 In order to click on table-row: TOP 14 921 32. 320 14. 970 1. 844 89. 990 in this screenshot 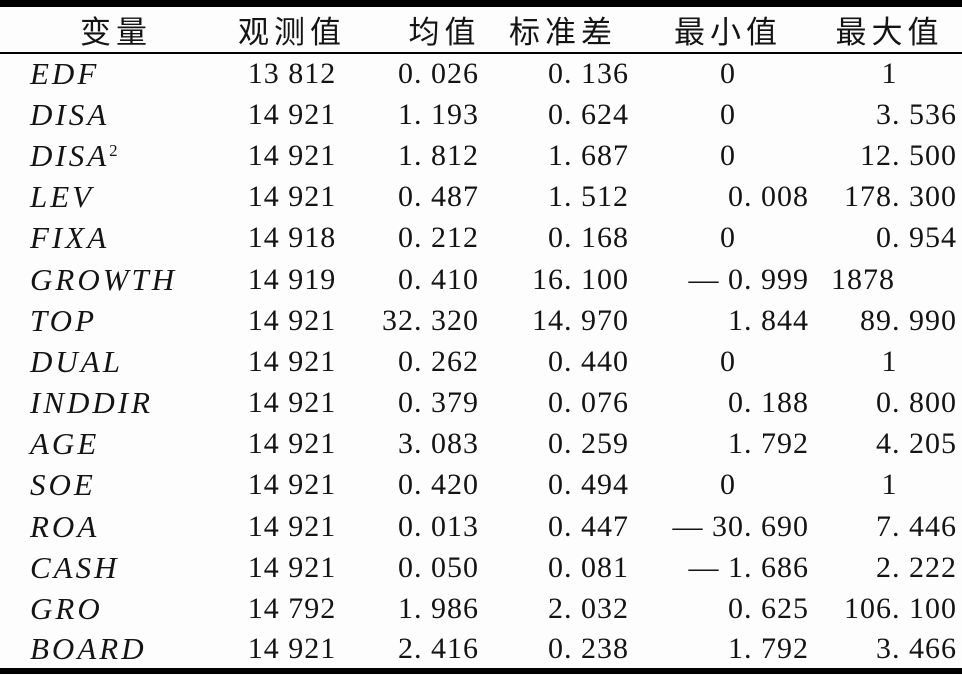, I will do `click(481, 320)`.